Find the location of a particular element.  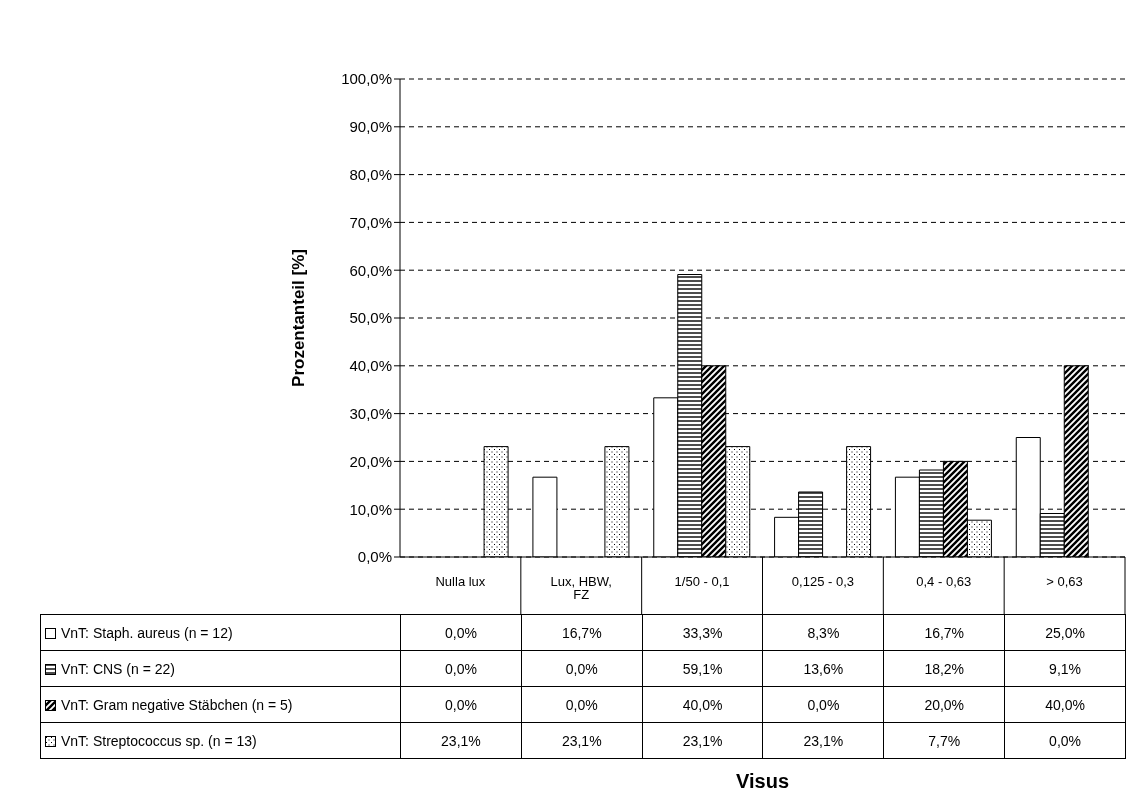

data-label: 8,3% is located at coordinates (823, 632).